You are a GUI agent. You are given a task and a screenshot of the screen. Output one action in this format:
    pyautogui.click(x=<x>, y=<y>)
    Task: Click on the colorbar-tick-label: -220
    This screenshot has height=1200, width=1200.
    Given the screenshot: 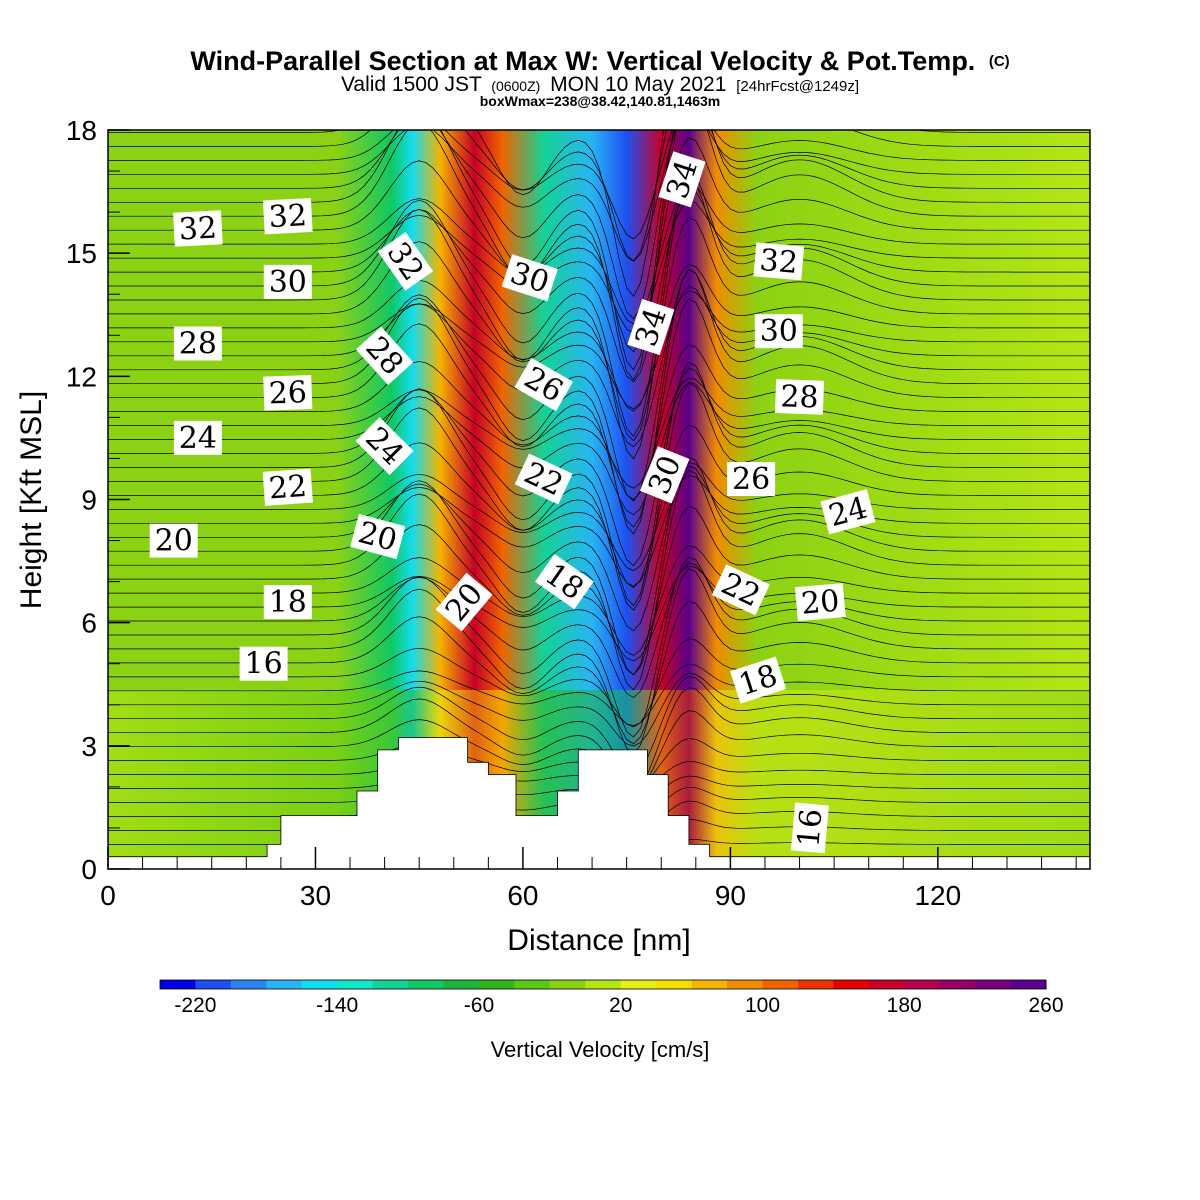 What is the action you would take?
    pyautogui.click(x=195, y=1005)
    